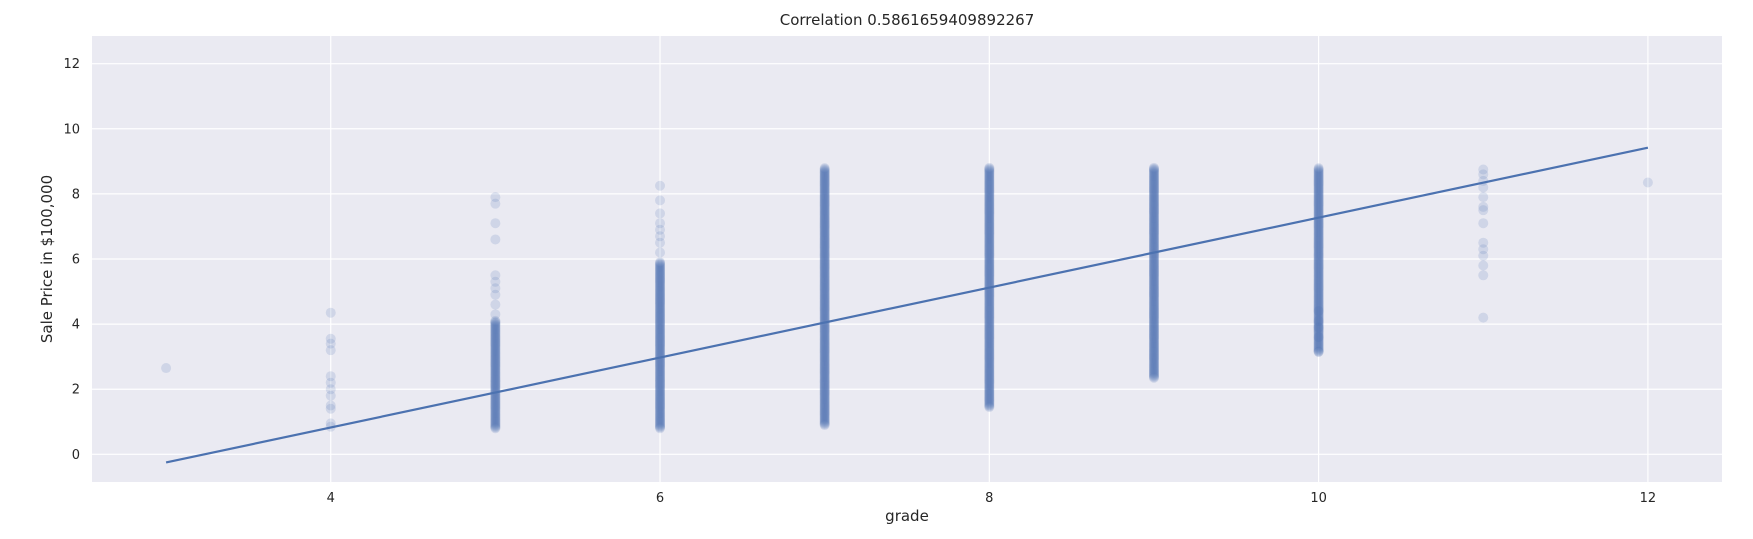 The image size is (1753, 539). What do you see at coordinates (907, 20) in the screenshot?
I see `chart-title: Correlation 0.5861659409892267` at bounding box center [907, 20].